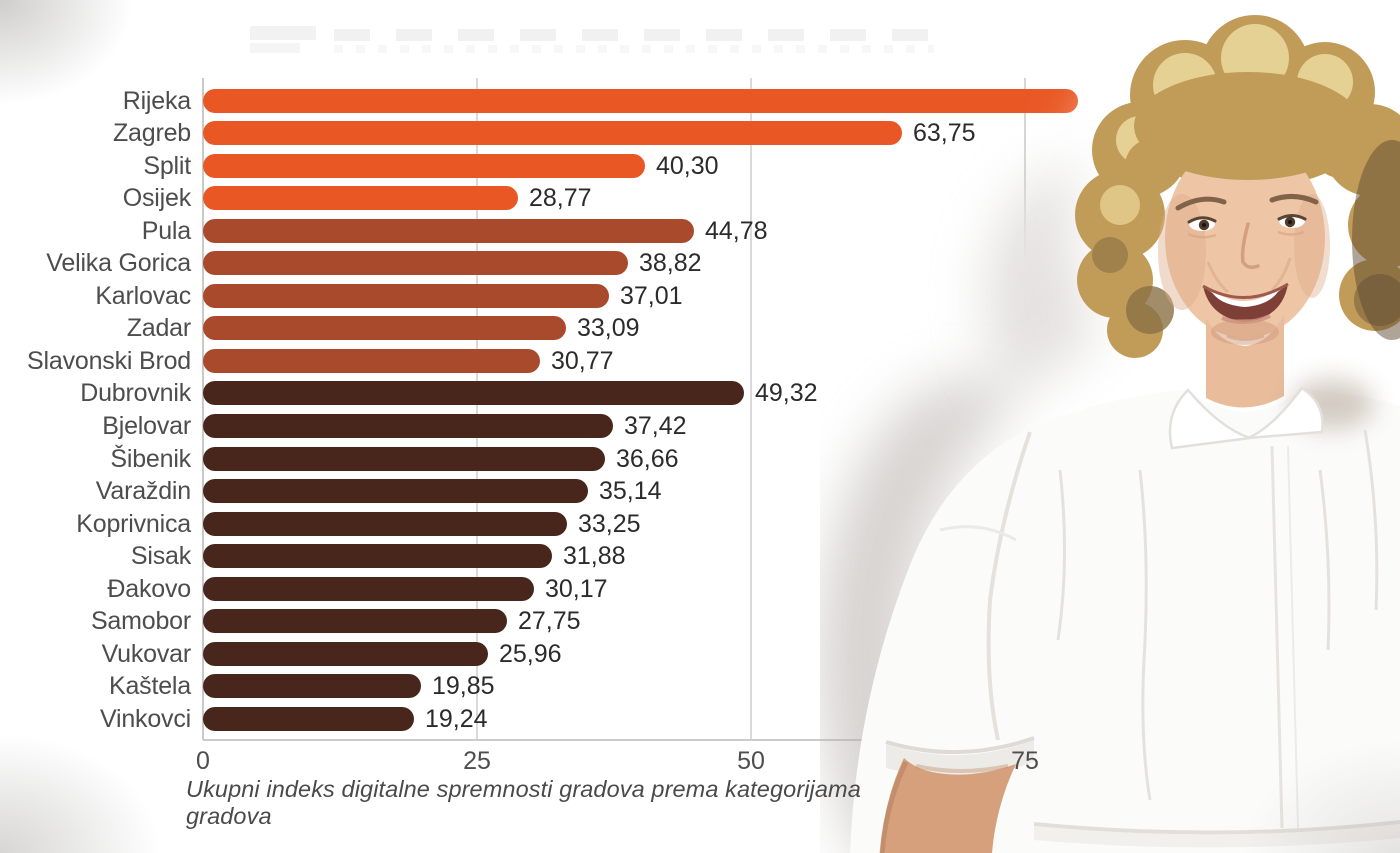  What do you see at coordinates (670, 263) in the screenshot?
I see `value-label: 38,82` at bounding box center [670, 263].